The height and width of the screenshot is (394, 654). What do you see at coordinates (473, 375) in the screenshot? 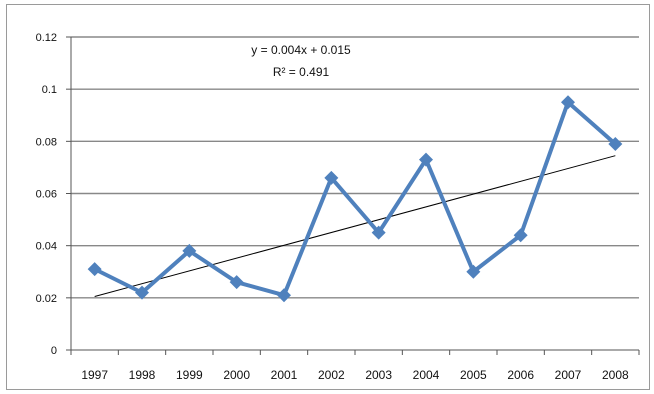
I see `x-tick-label: 2005` at bounding box center [473, 375].